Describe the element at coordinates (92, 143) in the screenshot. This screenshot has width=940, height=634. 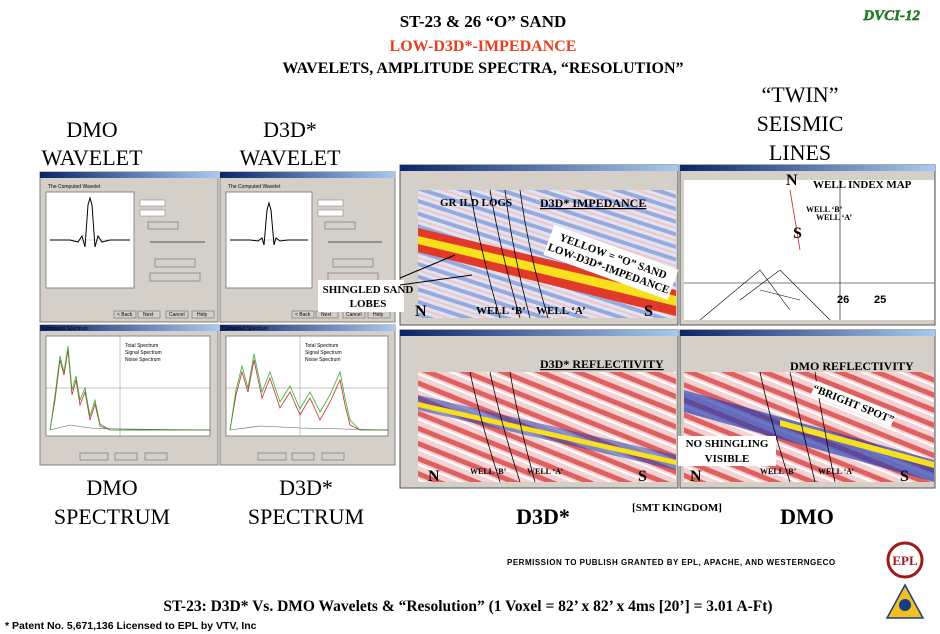
I see `heading: DMO WAVELET` at that location.